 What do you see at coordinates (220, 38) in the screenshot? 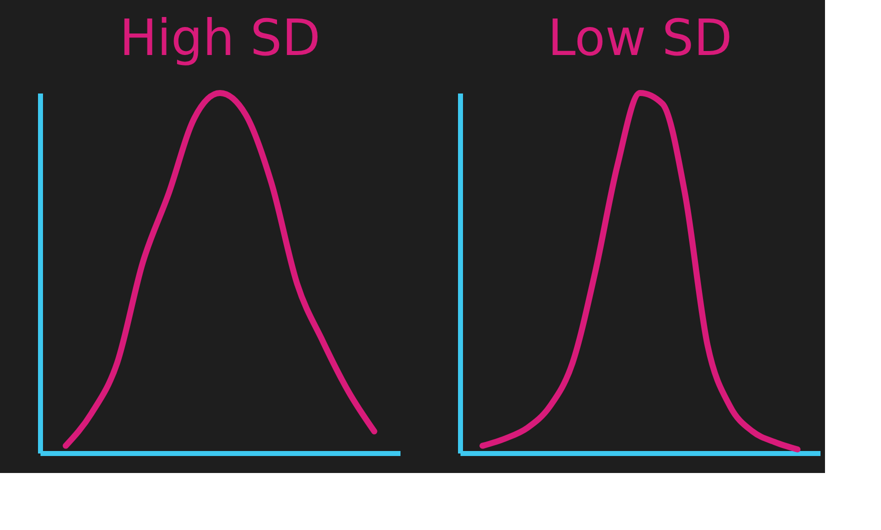
I see `chart-title: High SD` at bounding box center [220, 38].